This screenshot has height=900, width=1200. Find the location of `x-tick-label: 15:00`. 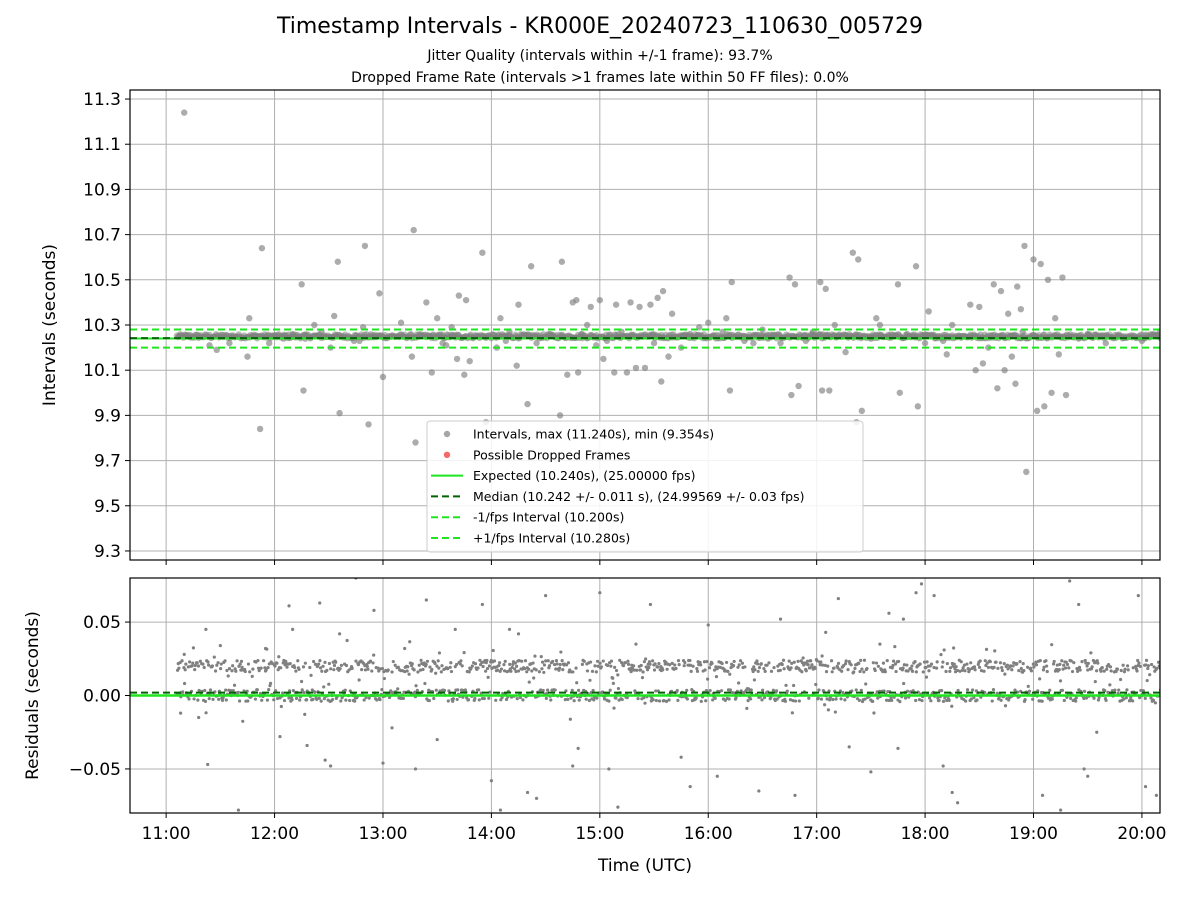

x-tick-label: 15:00 is located at coordinates (599, 834).